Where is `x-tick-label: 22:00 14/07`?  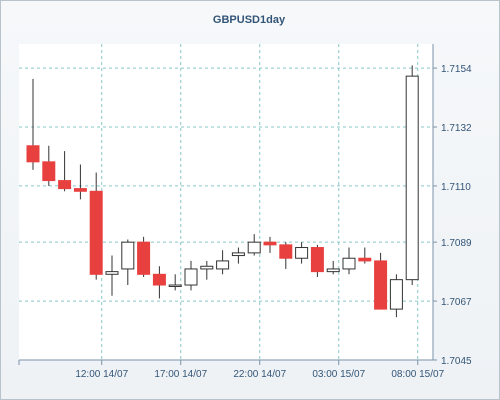 x-tick-label: 22:00 14/07 is located at coordinates (259, 374).